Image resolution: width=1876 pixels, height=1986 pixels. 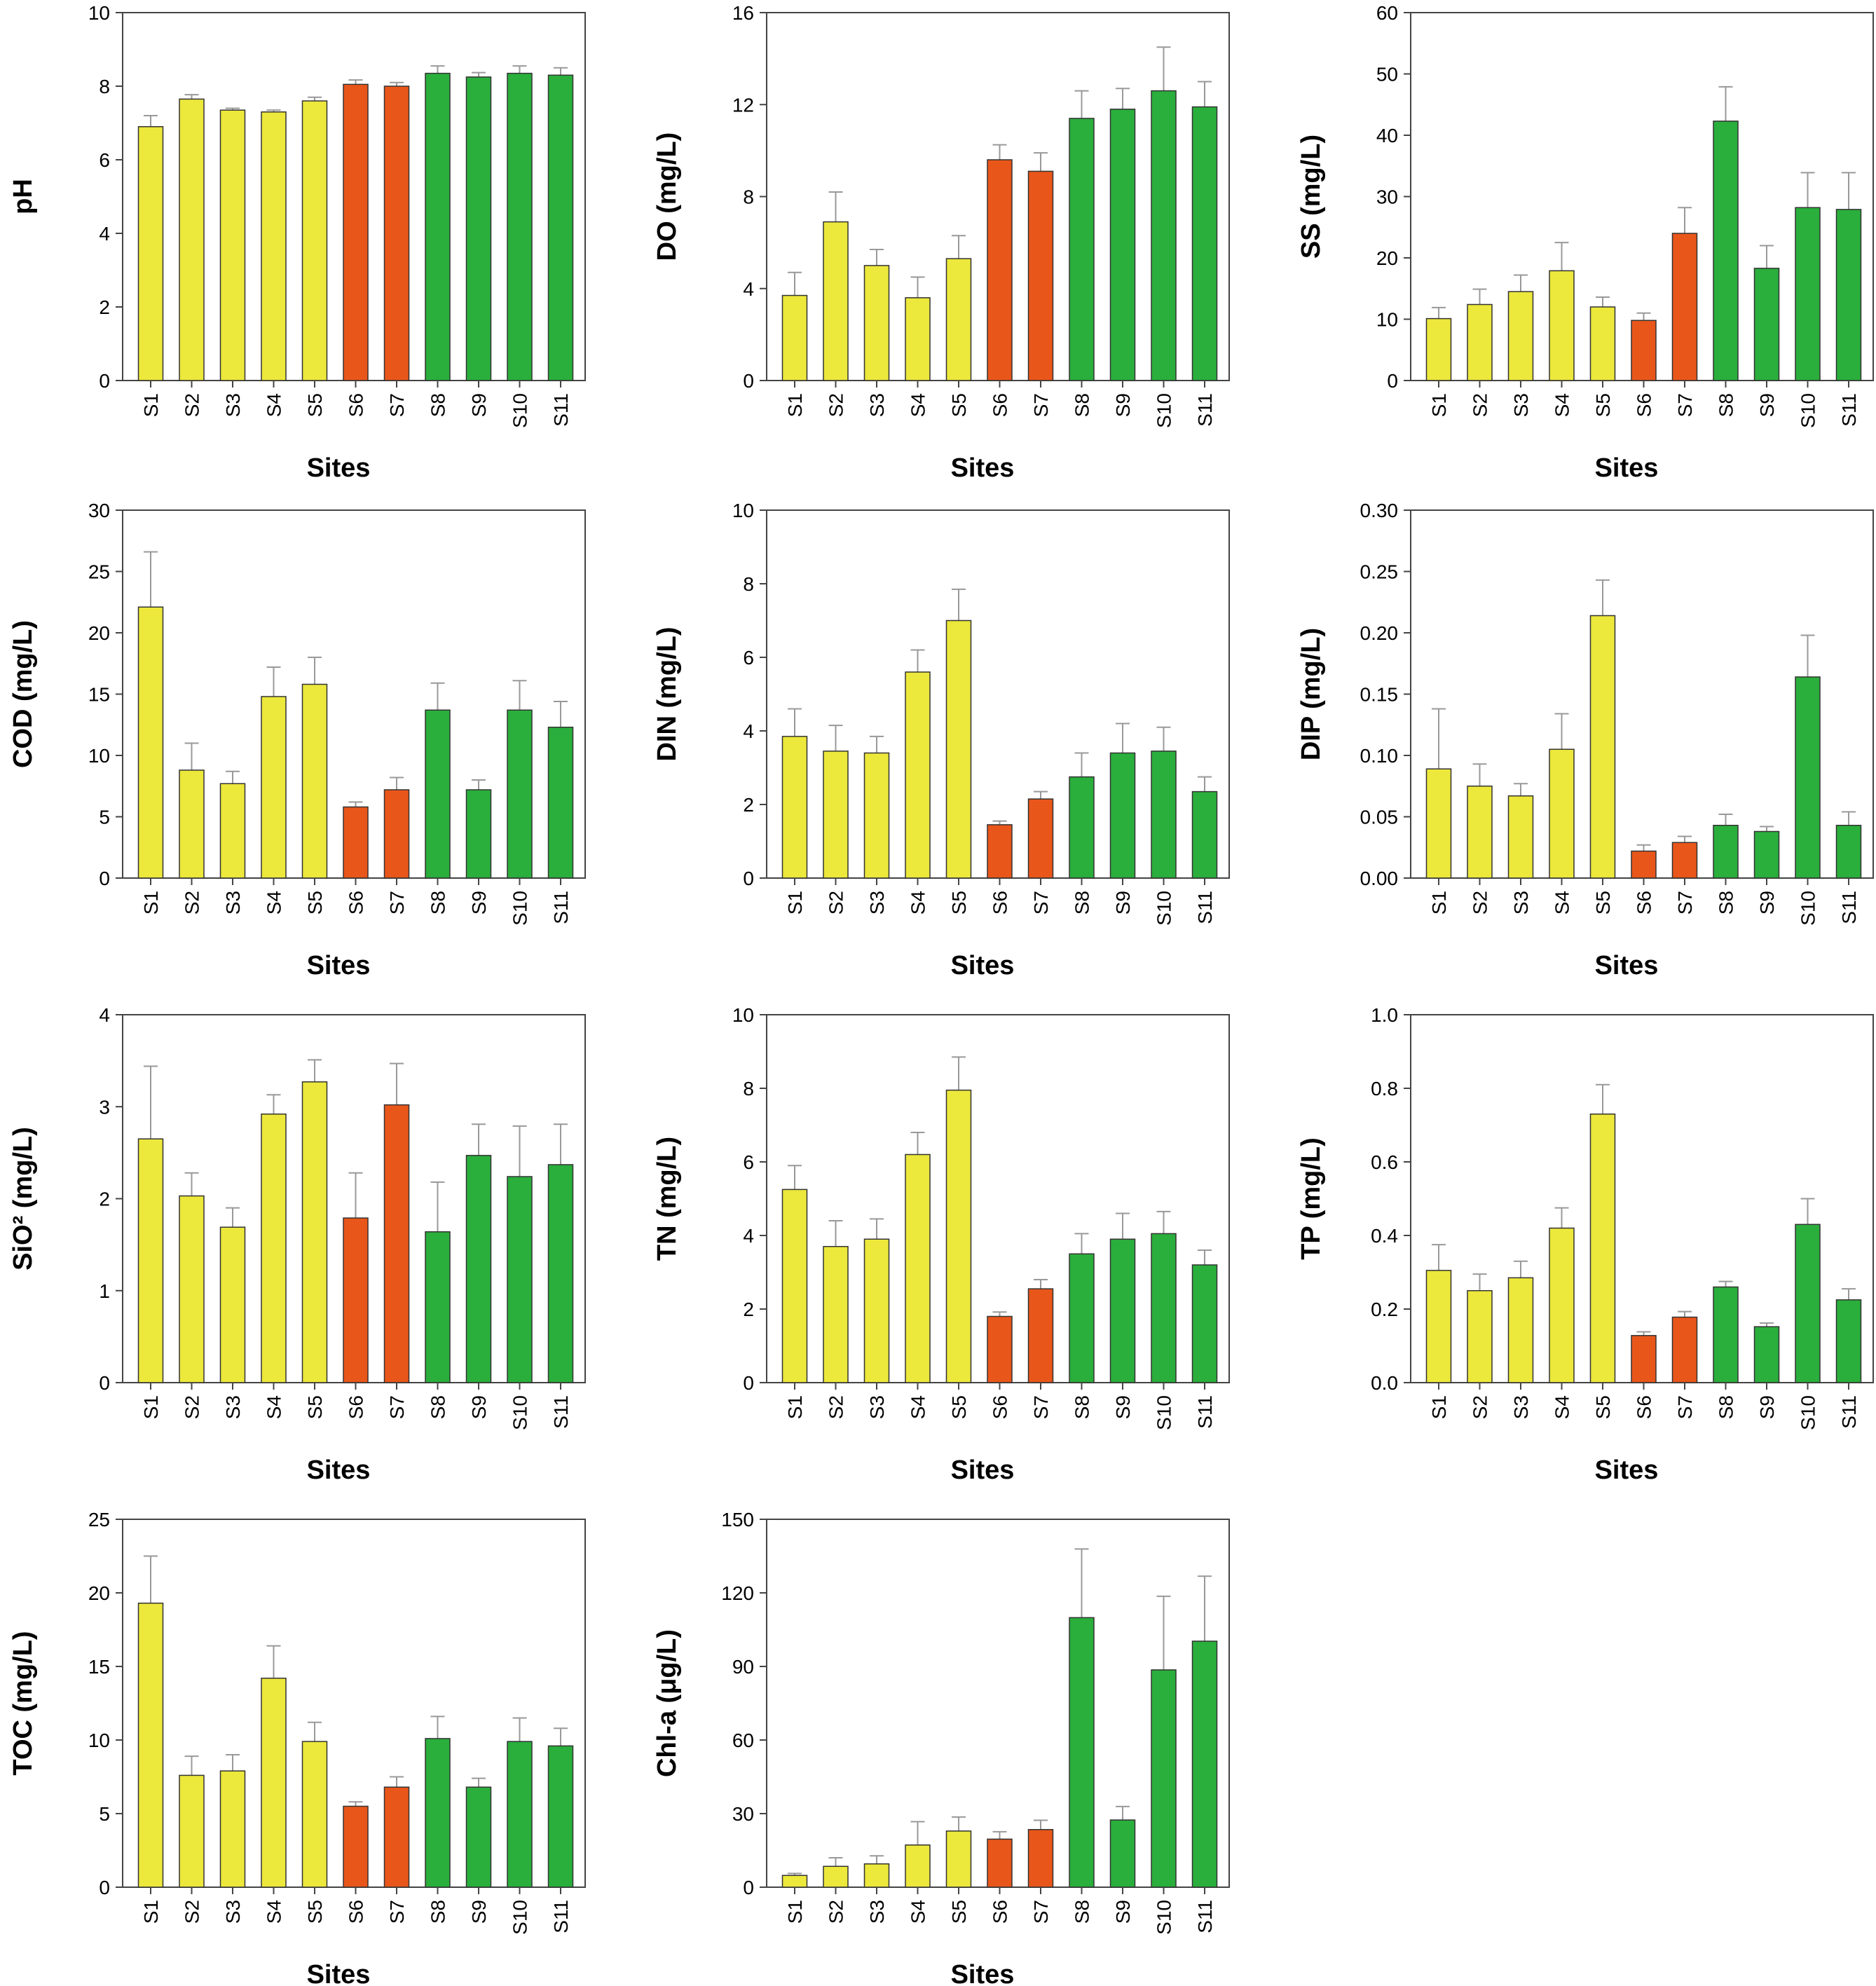 I want to click on y-tick-label: 0.4, so click(x=1384, y=1236).